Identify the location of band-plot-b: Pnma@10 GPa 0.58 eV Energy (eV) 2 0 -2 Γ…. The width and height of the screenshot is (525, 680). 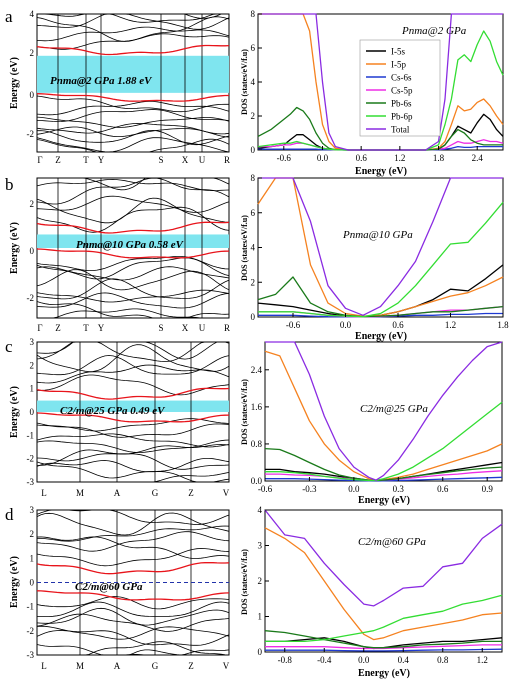
(119, 255).